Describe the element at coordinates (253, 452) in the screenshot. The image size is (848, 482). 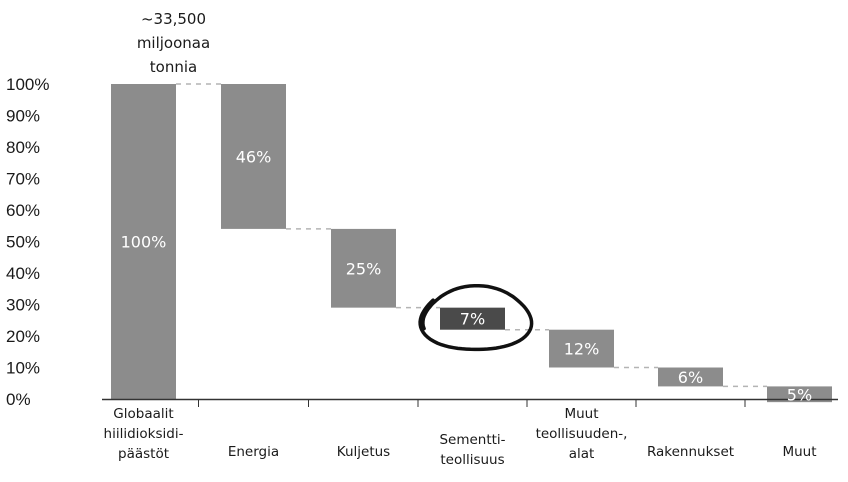
I see `x-category-label: Energia` at that location.